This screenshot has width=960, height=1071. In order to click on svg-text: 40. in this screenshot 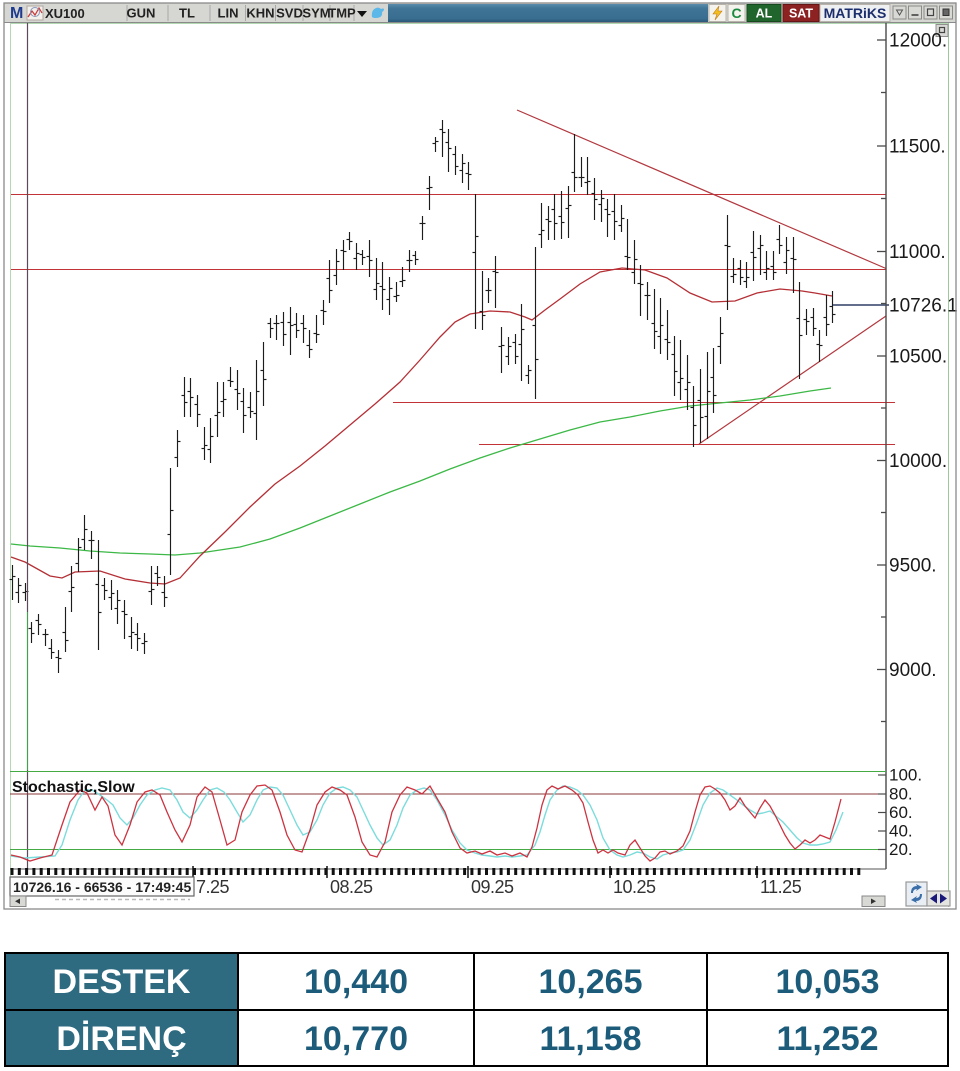, I will do `click(901, 831)`.